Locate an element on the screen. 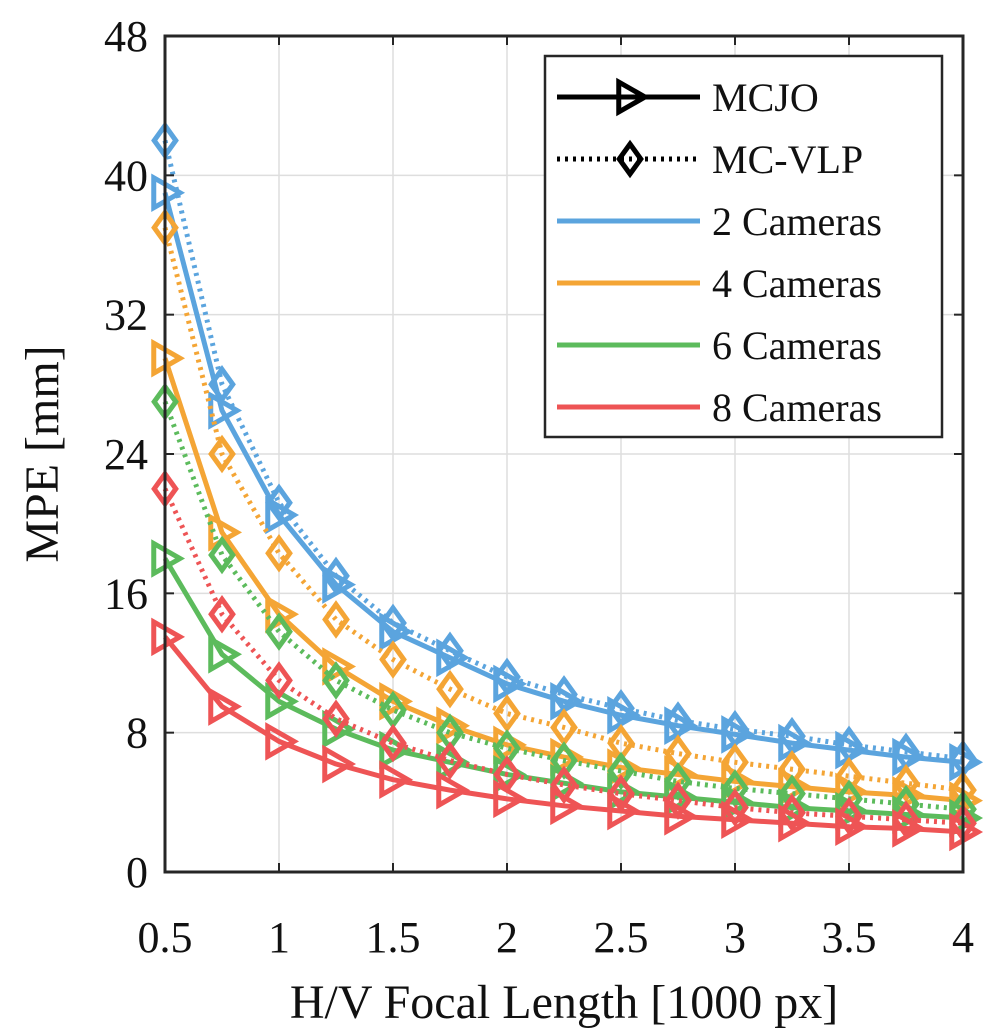 The width and height of the screenshot is (999, 1036). legend-label: MC-VLP is located at coordinates (787, 159).